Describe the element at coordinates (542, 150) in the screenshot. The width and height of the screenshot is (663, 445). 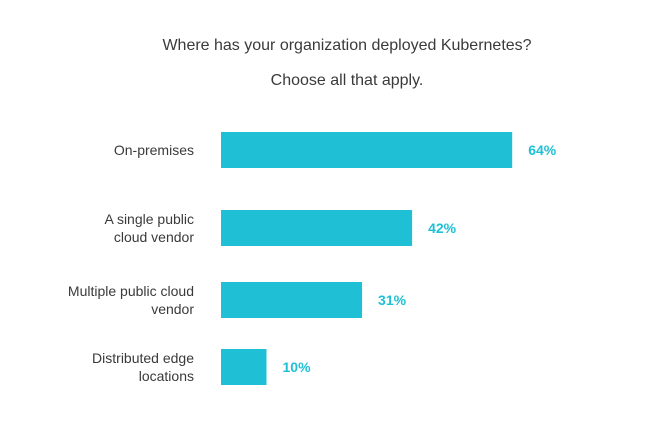
I see `value-label: 64%` at that location.